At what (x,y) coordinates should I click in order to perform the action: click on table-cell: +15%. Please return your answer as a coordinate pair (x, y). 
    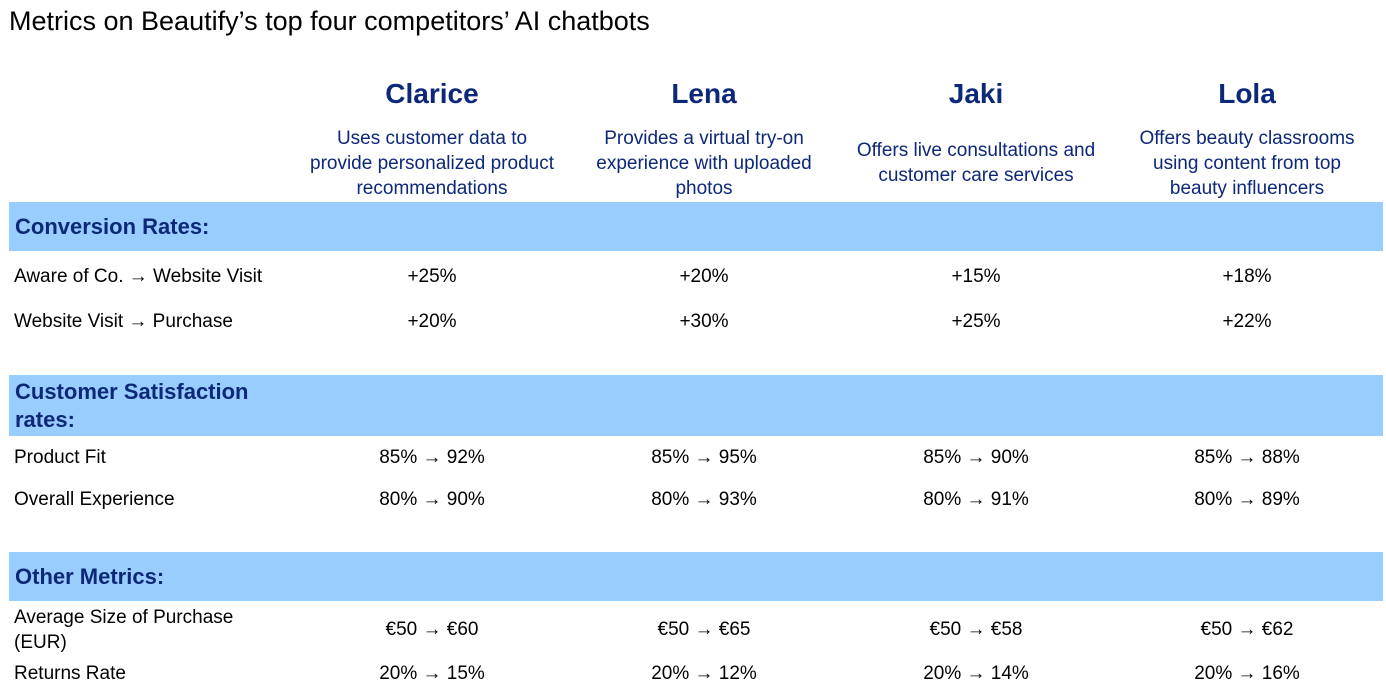
    Looking at the image, I should click on (976, 276).